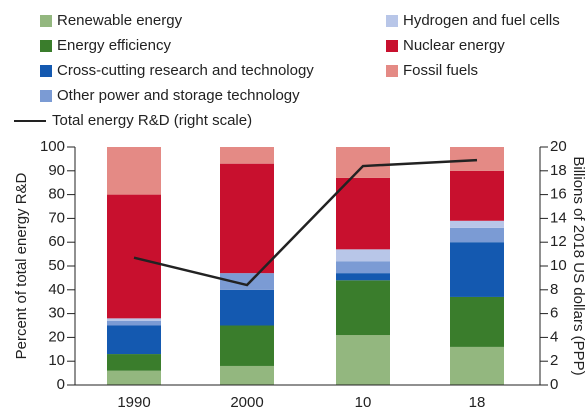 This screenshot has width=588, height=412. Describe the element at coordinates (114, 45) in the screenshot. I see `legend-label: Energy efficiency` at that location.